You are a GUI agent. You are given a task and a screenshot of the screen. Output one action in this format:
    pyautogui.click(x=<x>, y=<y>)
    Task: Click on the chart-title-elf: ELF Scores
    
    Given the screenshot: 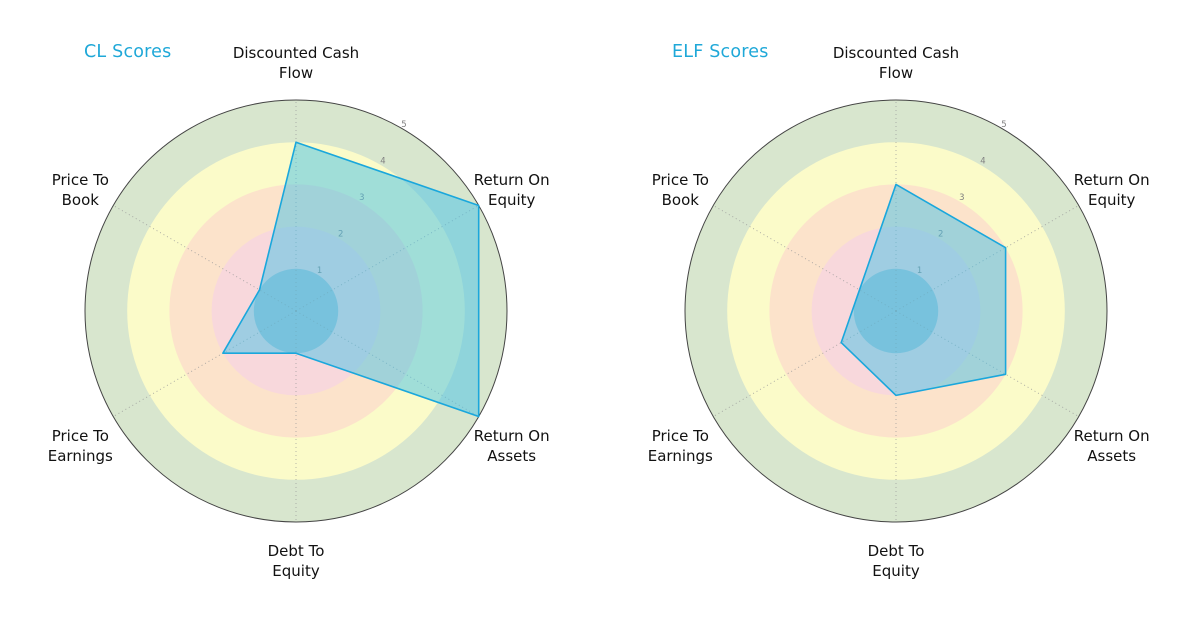 What is the action you would take?
    pyautogui.click(x=720, y=52)
    